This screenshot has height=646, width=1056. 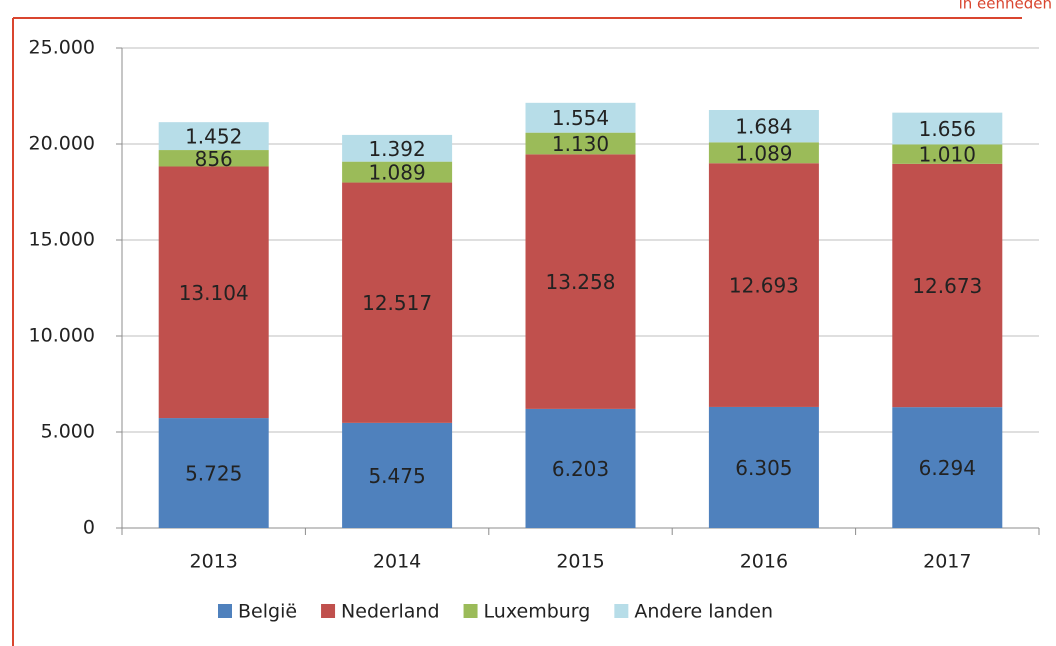 I want to click on data-label: 1.392, so click(x=396, y=149).